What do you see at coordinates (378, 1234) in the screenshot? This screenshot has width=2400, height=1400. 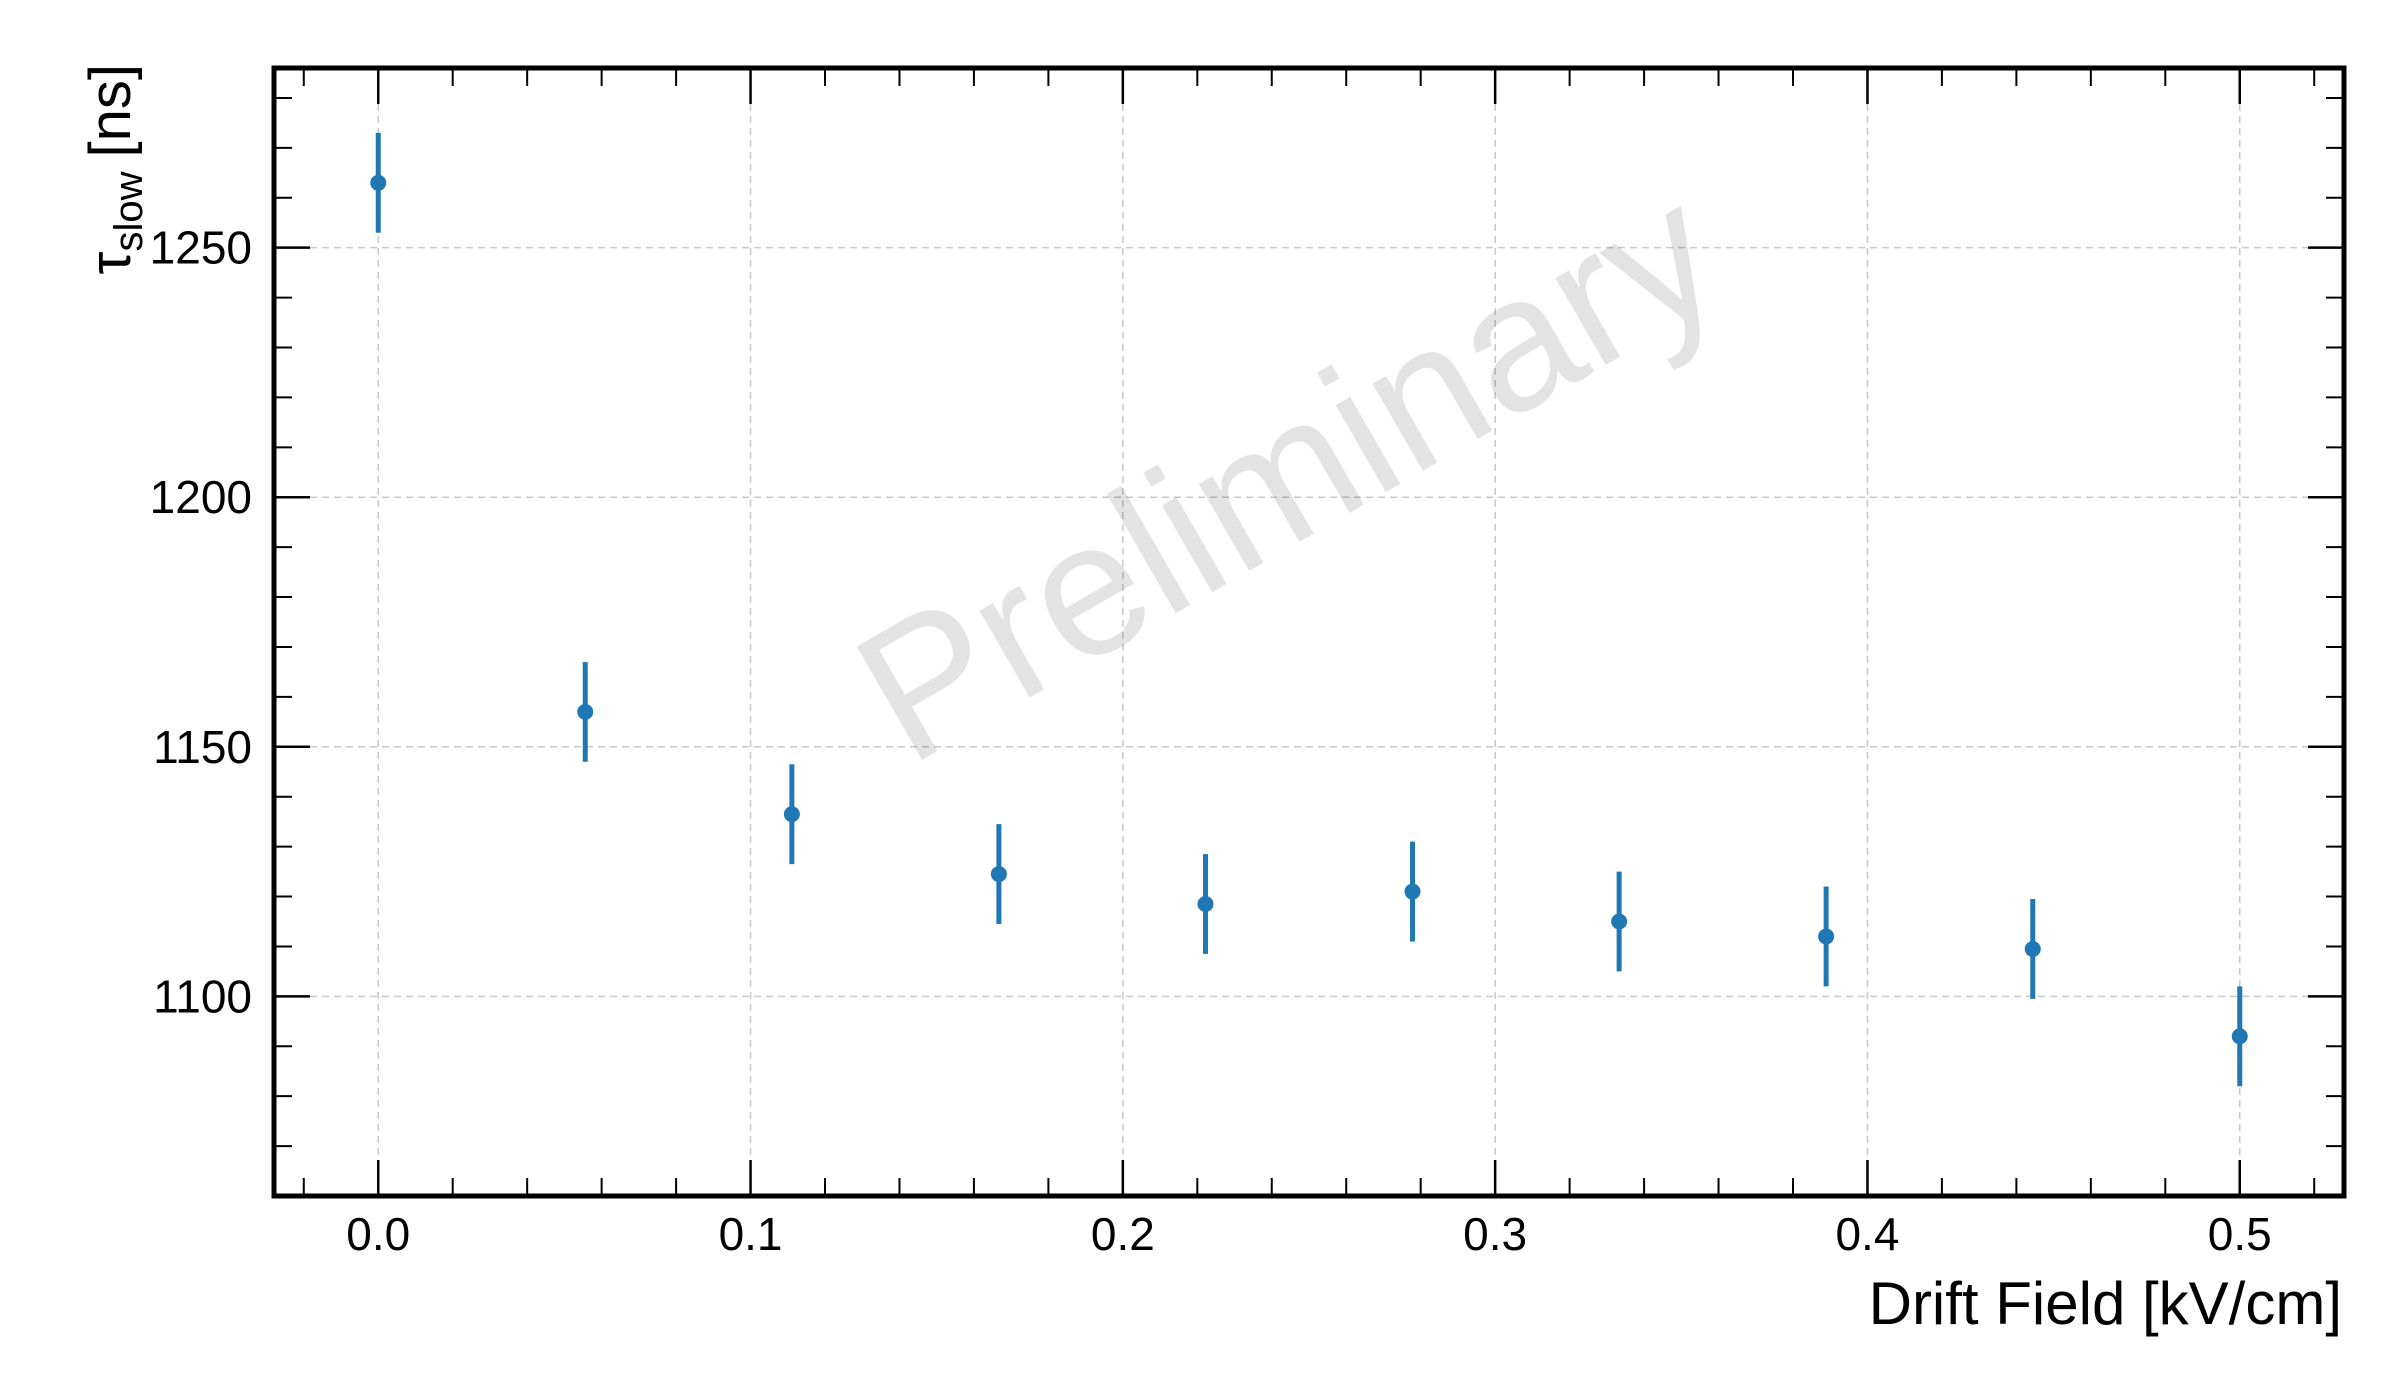 I see `x-tick-label: 0.0` at bounding box center [378, 1234].